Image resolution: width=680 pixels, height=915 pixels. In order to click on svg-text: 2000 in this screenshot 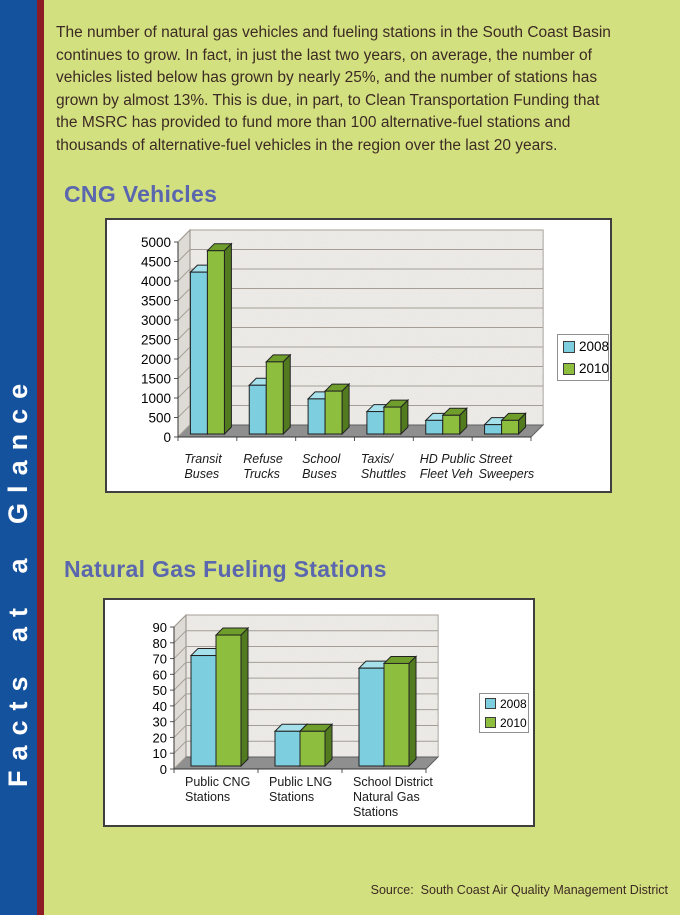, I will do `click(156, 359)`.